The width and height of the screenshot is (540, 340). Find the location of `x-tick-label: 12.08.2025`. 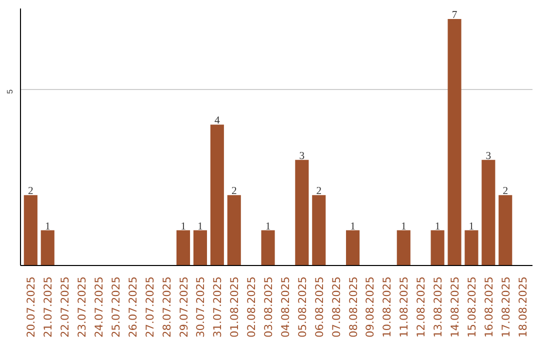

x-tick-label: 12.08.2025 is located at coordinates (421, 307).